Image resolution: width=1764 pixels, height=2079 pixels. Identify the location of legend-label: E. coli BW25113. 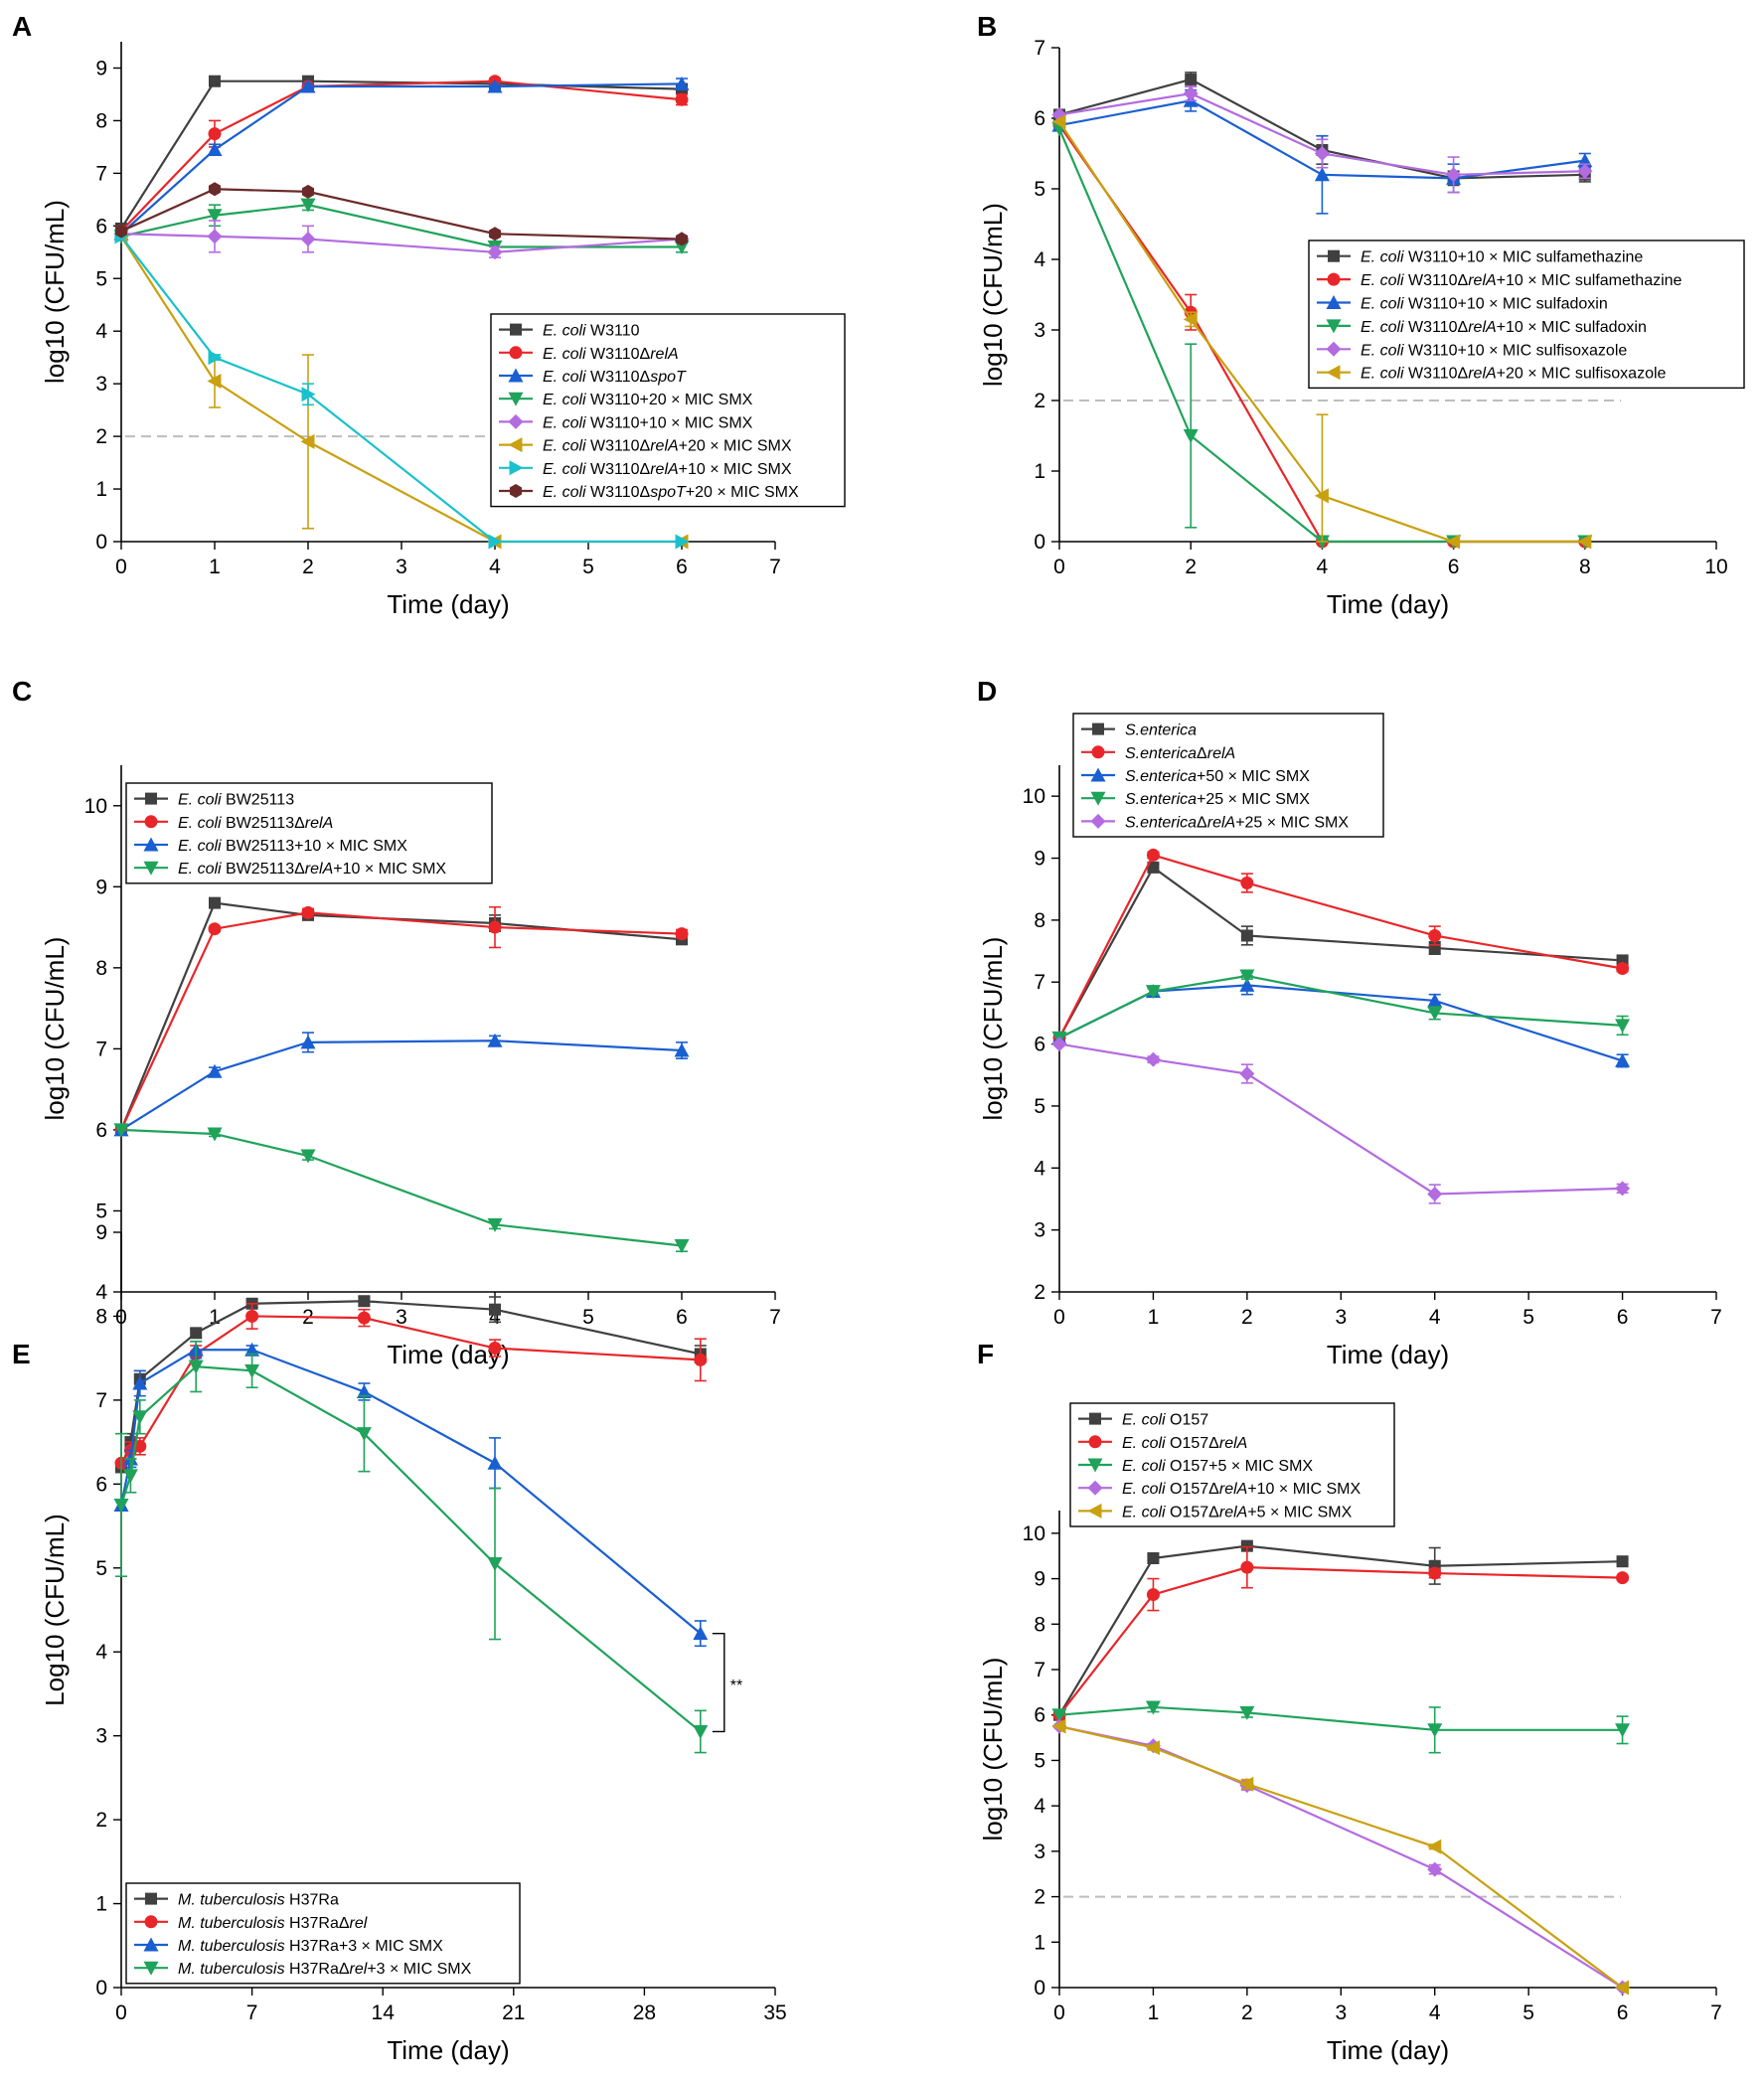
(236, 800).